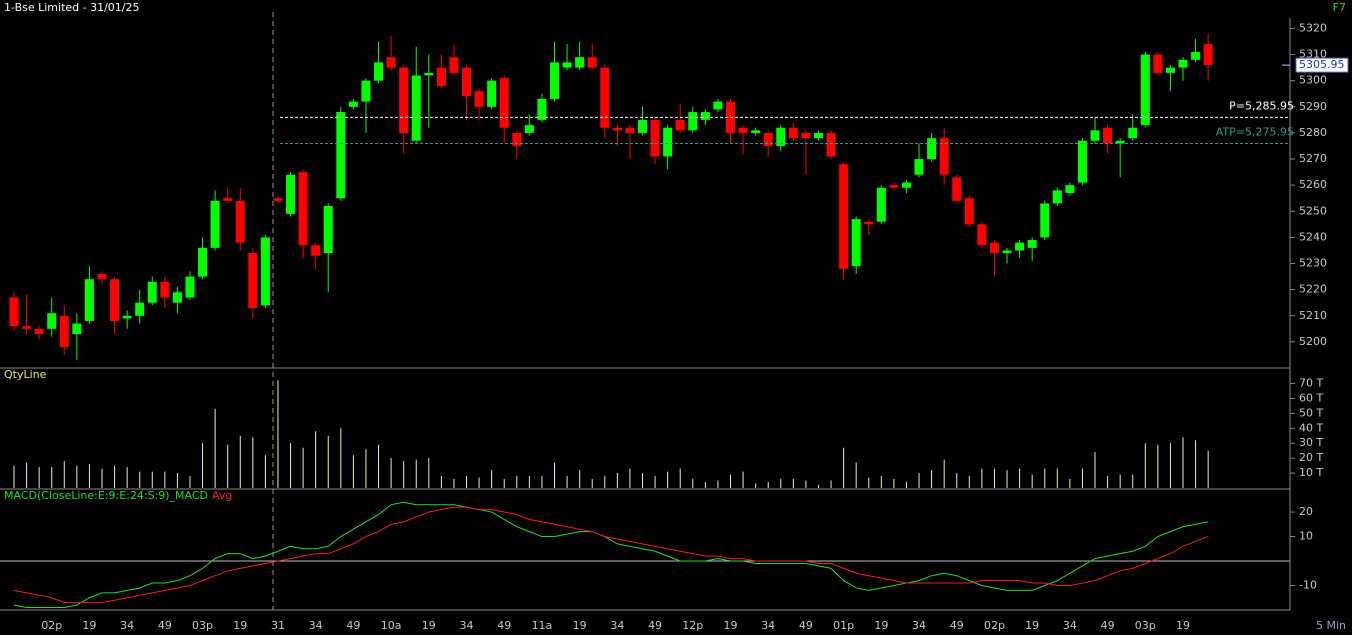 The width and height of the screenshot is (1352, 635). Describe the element at coordinates (1313, 132) in the screenshot. I see `y-tick-label: 5280` at that location.